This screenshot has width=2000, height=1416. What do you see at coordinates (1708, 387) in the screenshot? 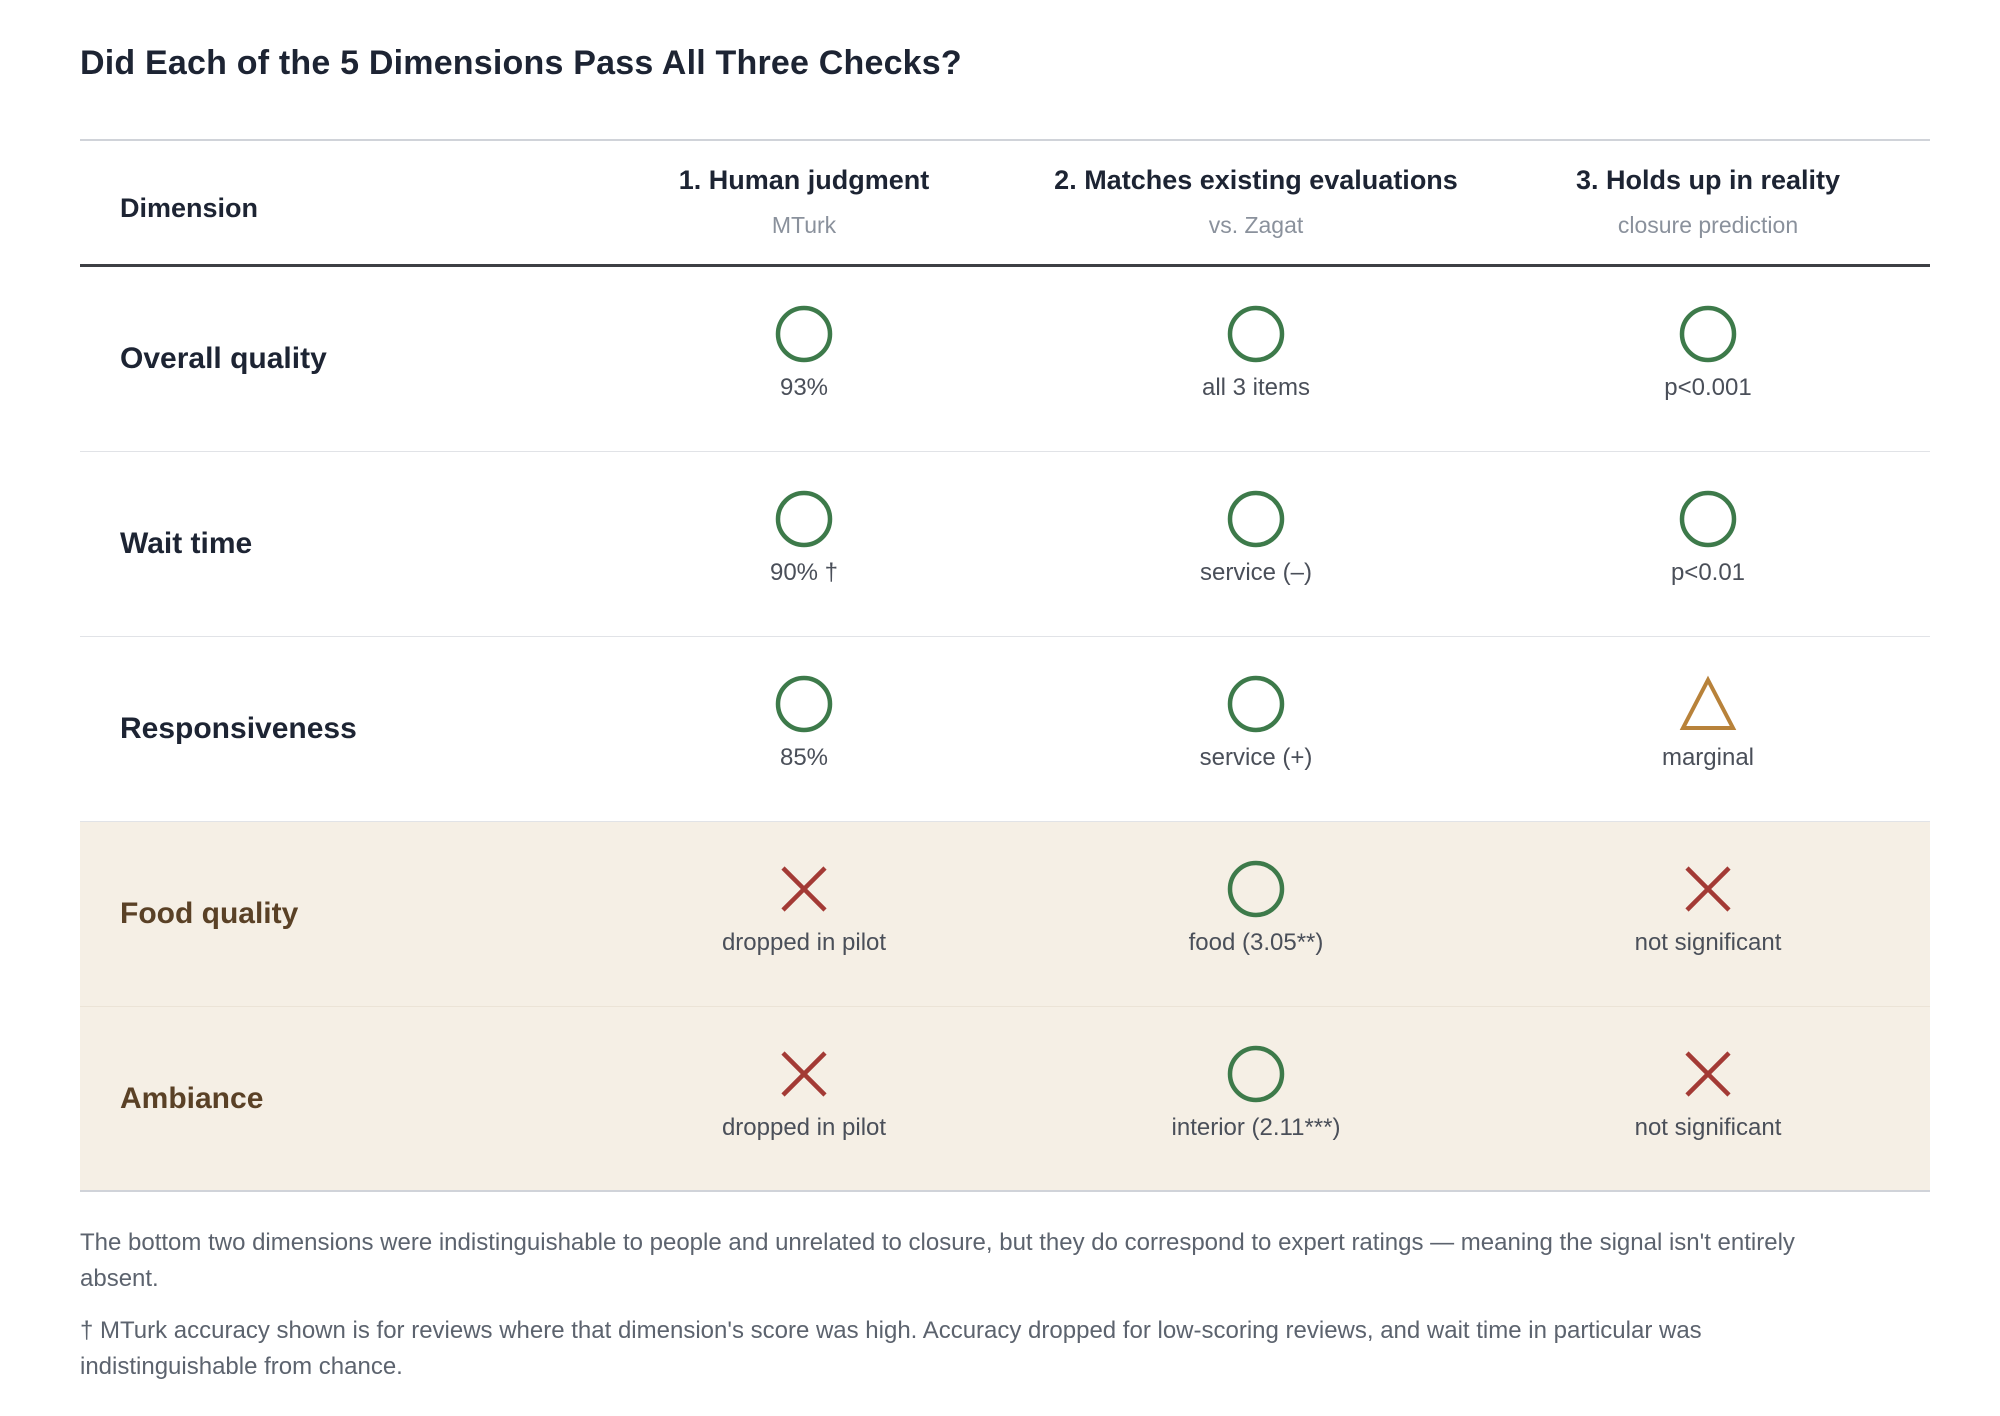
I see `check-note: p<0.001` at bounding box center [1708, 387].